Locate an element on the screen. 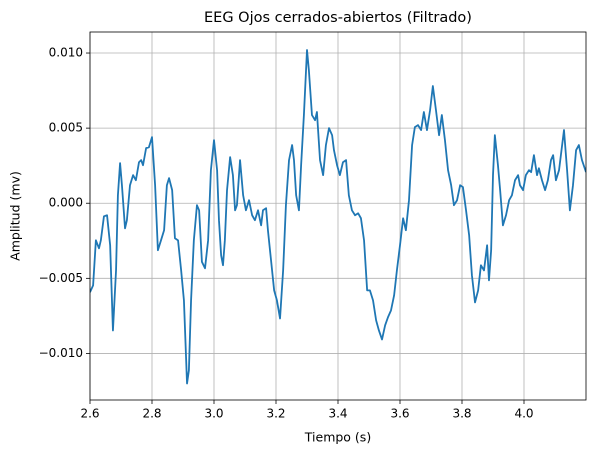 The width and height of the screenshot is (596, 455). chart-title: EEG Ojos cerrados-abiertos (Filtrado) is located at coordinates (338, 18).